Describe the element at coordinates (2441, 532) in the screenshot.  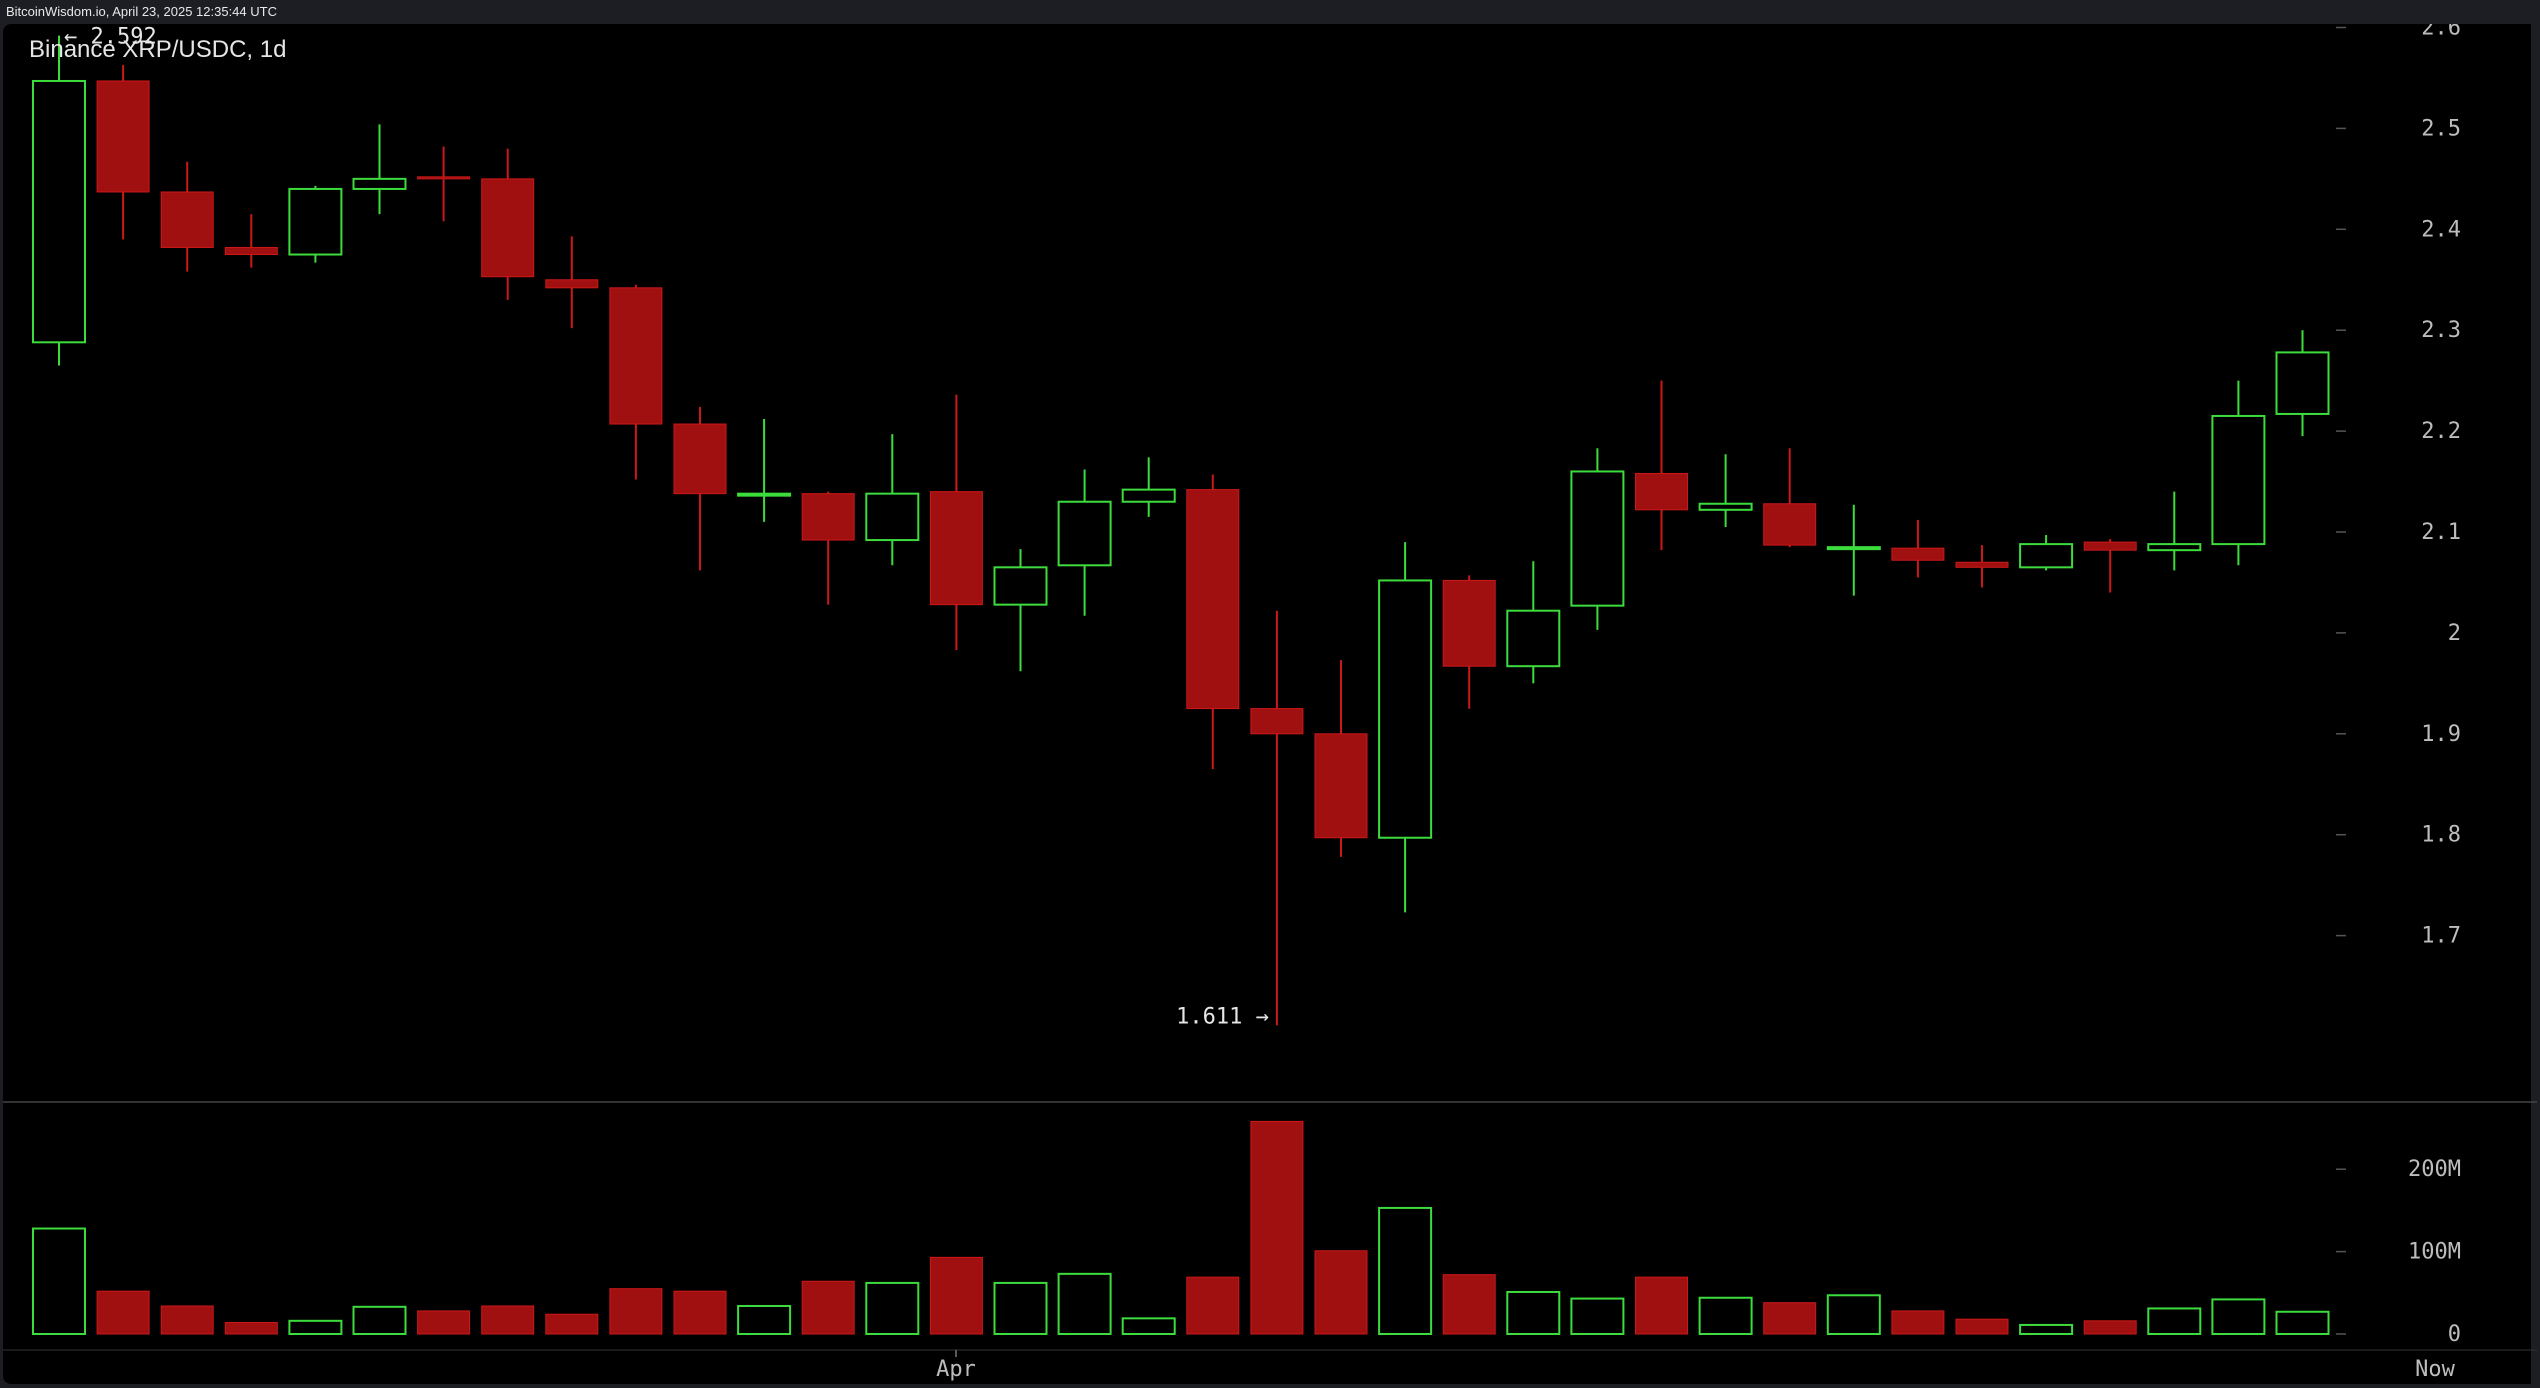
I see `price-tick-label: 2.1` at that location.